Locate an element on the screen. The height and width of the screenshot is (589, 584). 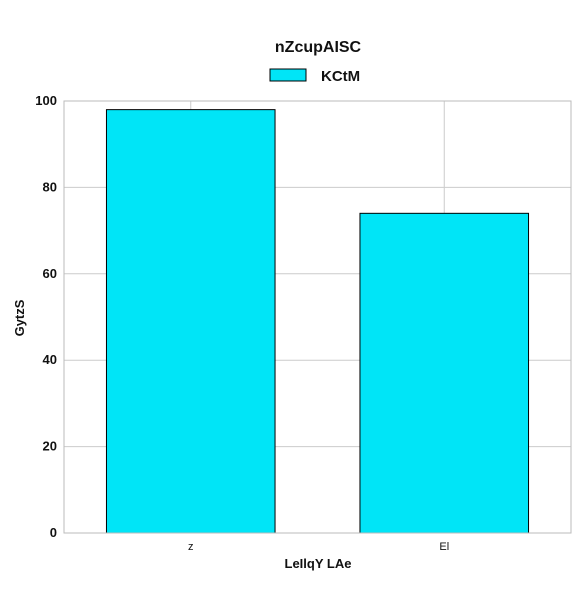
y-tick-label: 0 is located at coordinates (53, 532).